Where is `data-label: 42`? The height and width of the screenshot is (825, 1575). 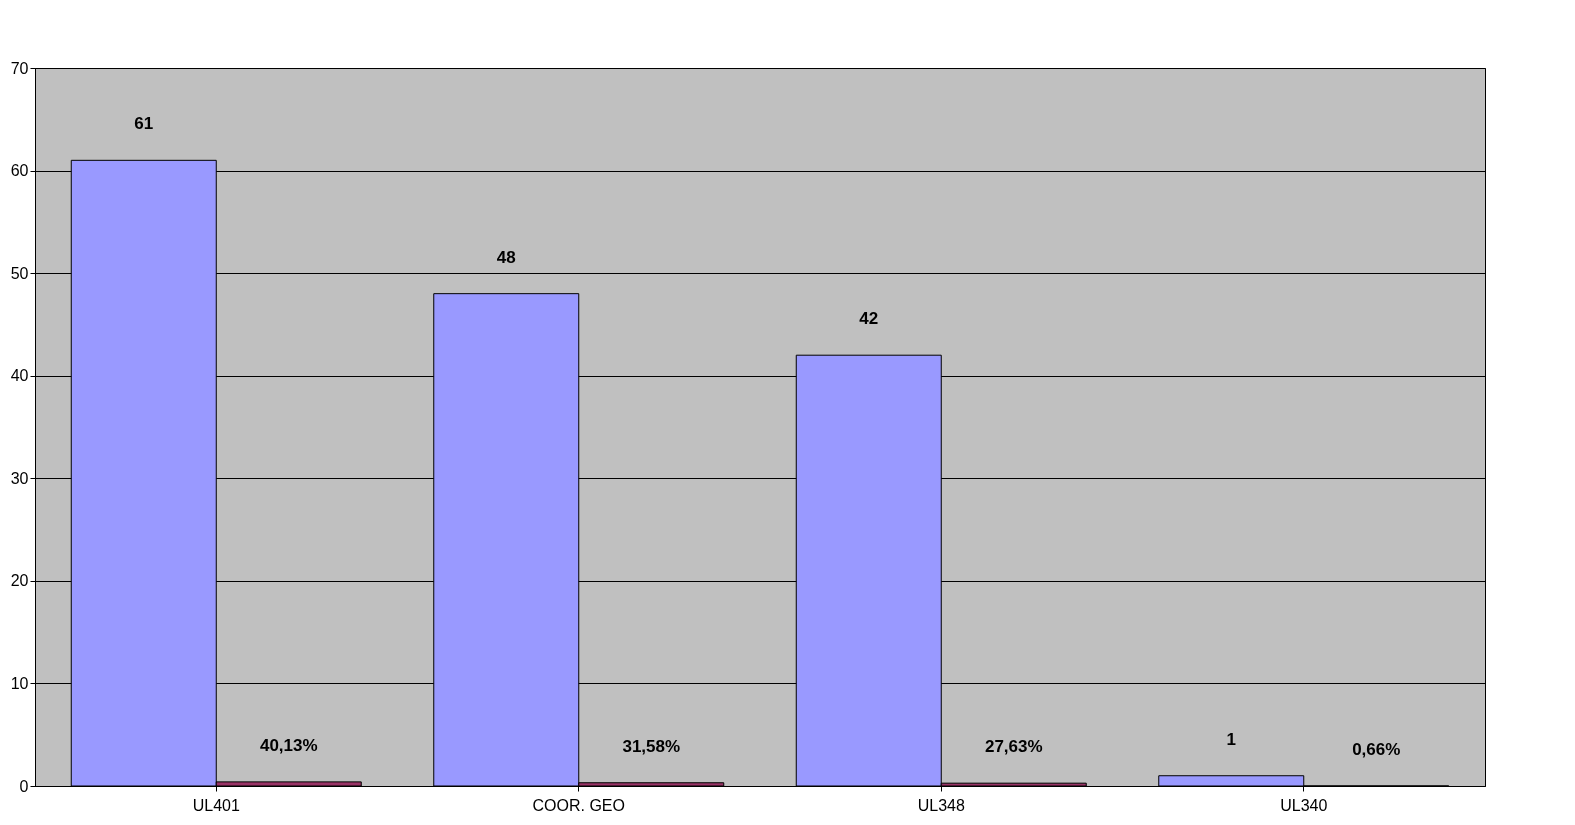 data-label: 42 is located at coordinates (869, 319).